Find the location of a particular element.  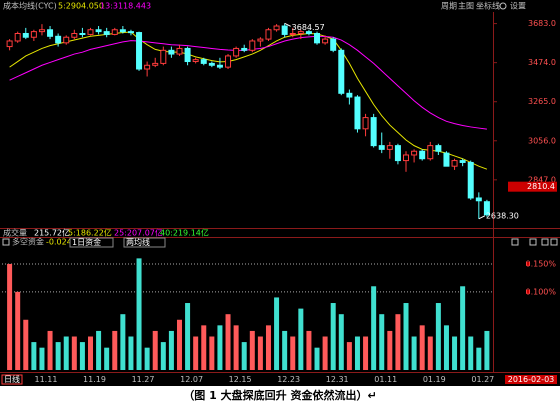

date-label: 2016-02-03 is located at coordinates (531, 379).